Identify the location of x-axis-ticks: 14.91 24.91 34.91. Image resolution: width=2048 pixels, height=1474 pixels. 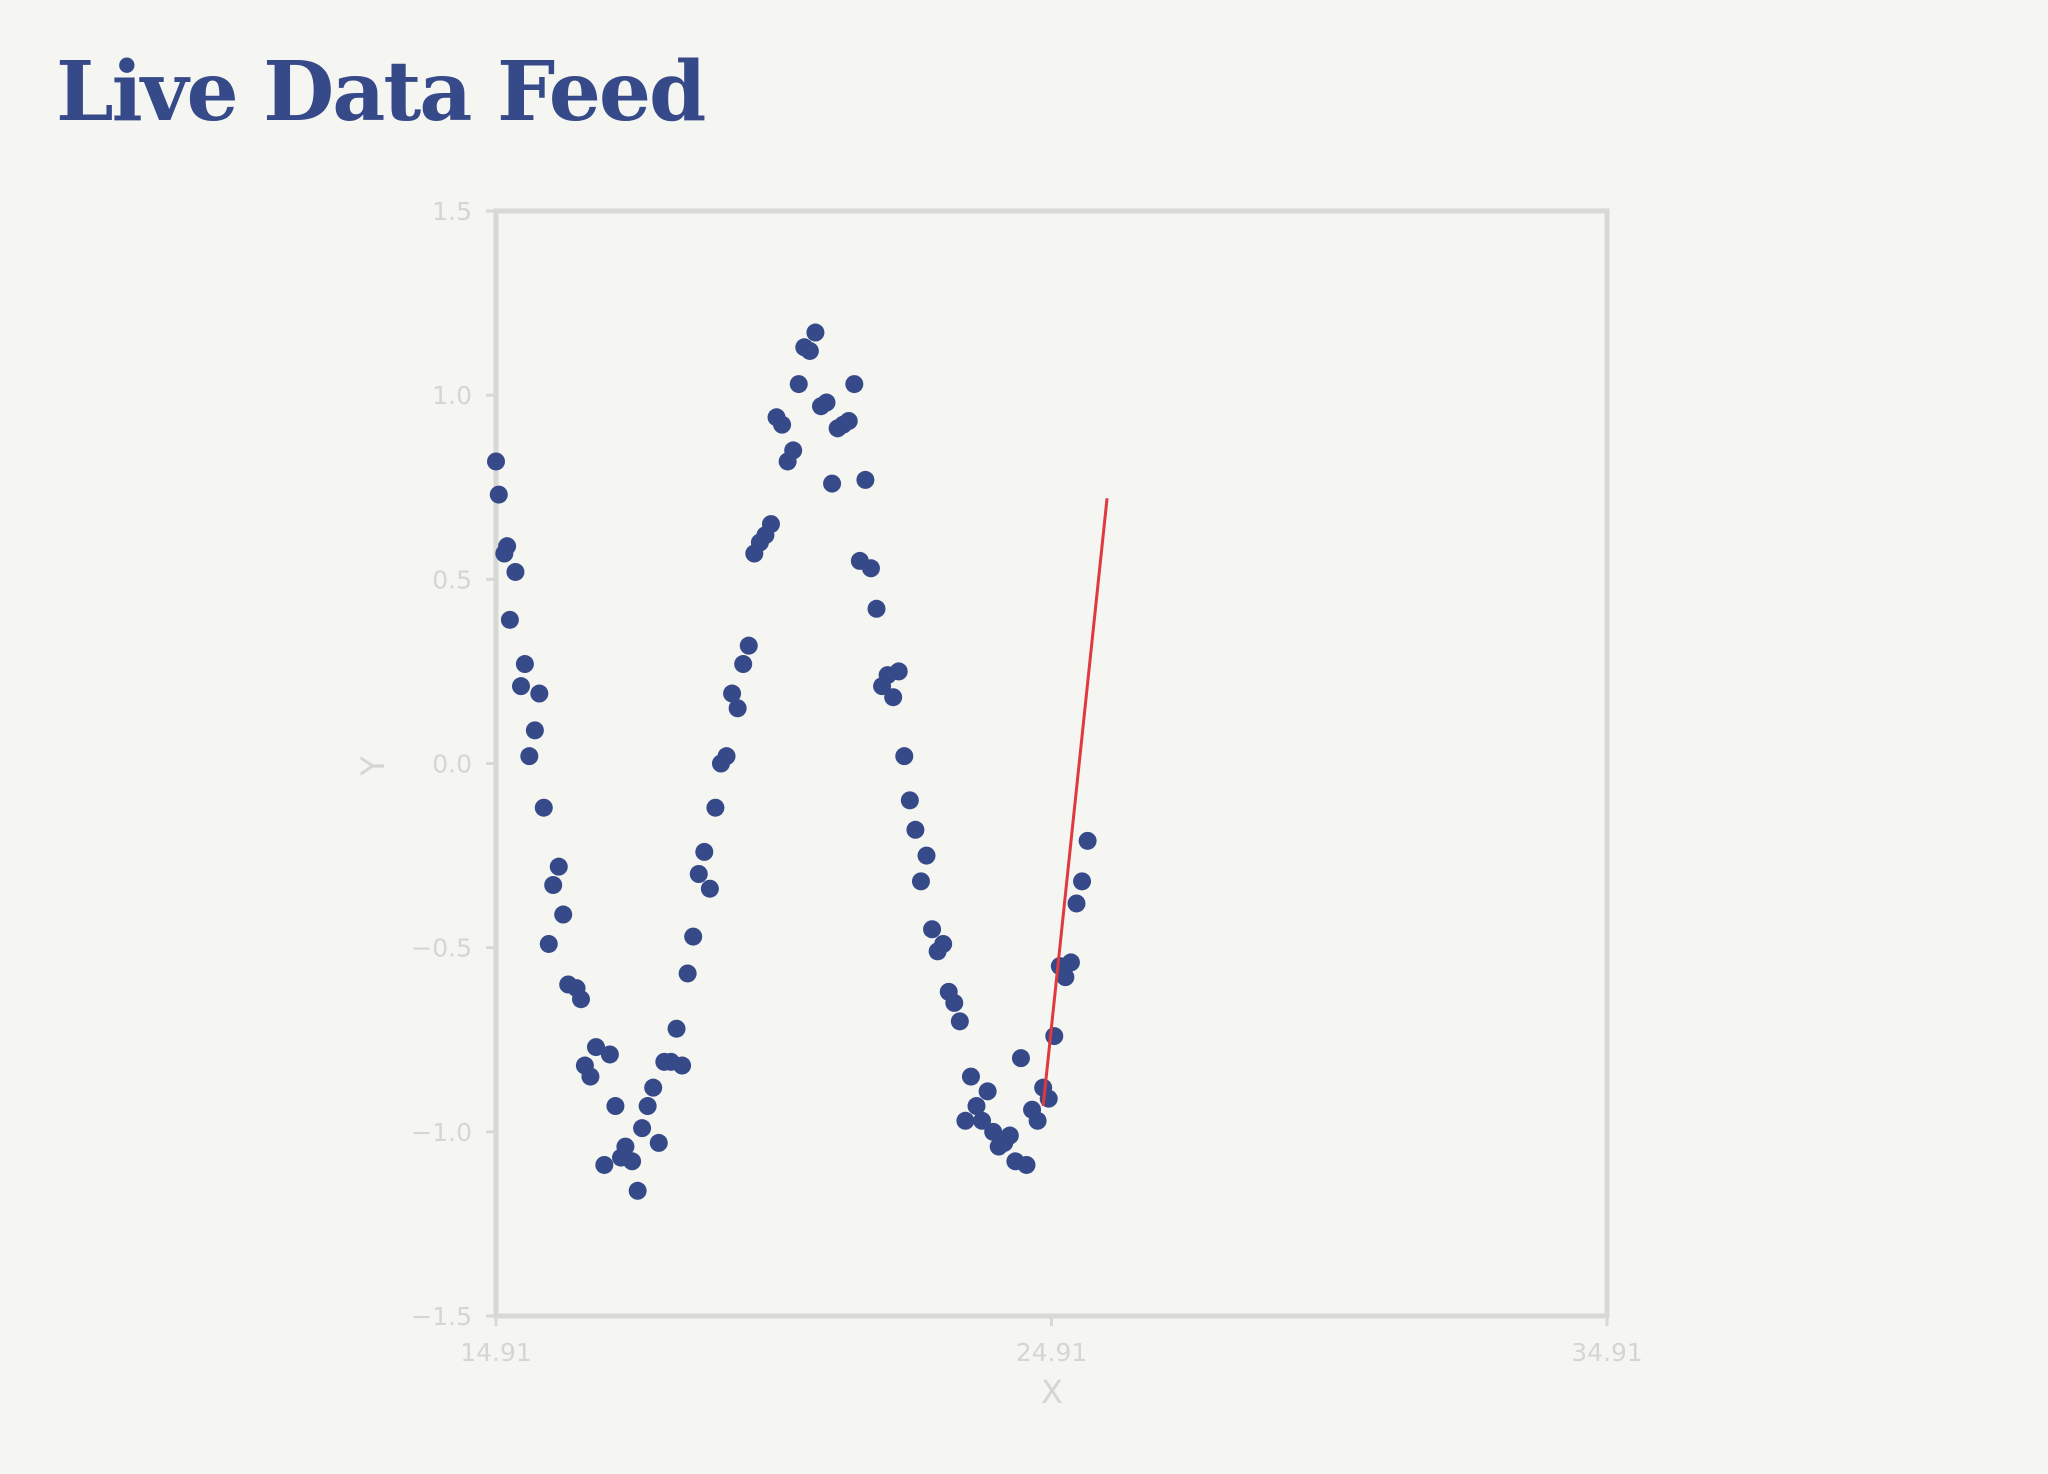
(1051, 1341).